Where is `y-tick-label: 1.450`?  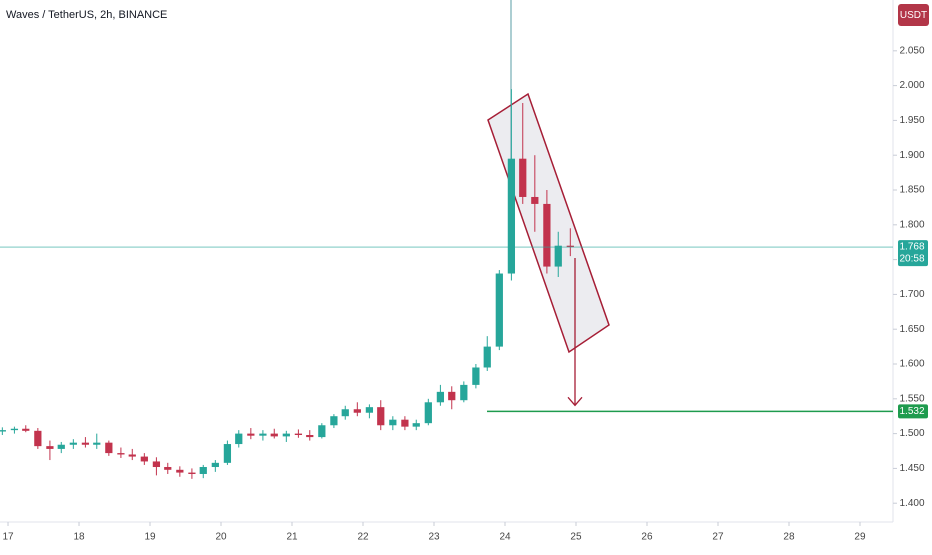
y-tick-label: 1.450 is located at coordinates (911, 468).